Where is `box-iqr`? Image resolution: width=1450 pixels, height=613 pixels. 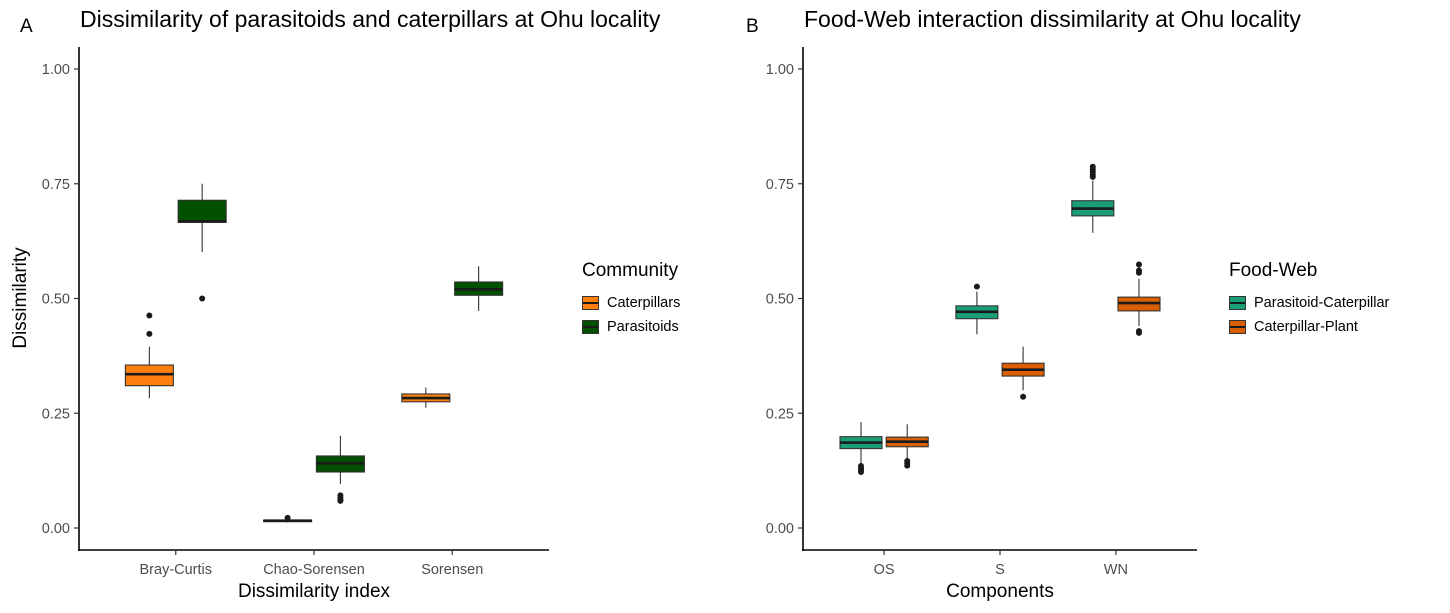 box-iqr is located at coordinates (202, 211).